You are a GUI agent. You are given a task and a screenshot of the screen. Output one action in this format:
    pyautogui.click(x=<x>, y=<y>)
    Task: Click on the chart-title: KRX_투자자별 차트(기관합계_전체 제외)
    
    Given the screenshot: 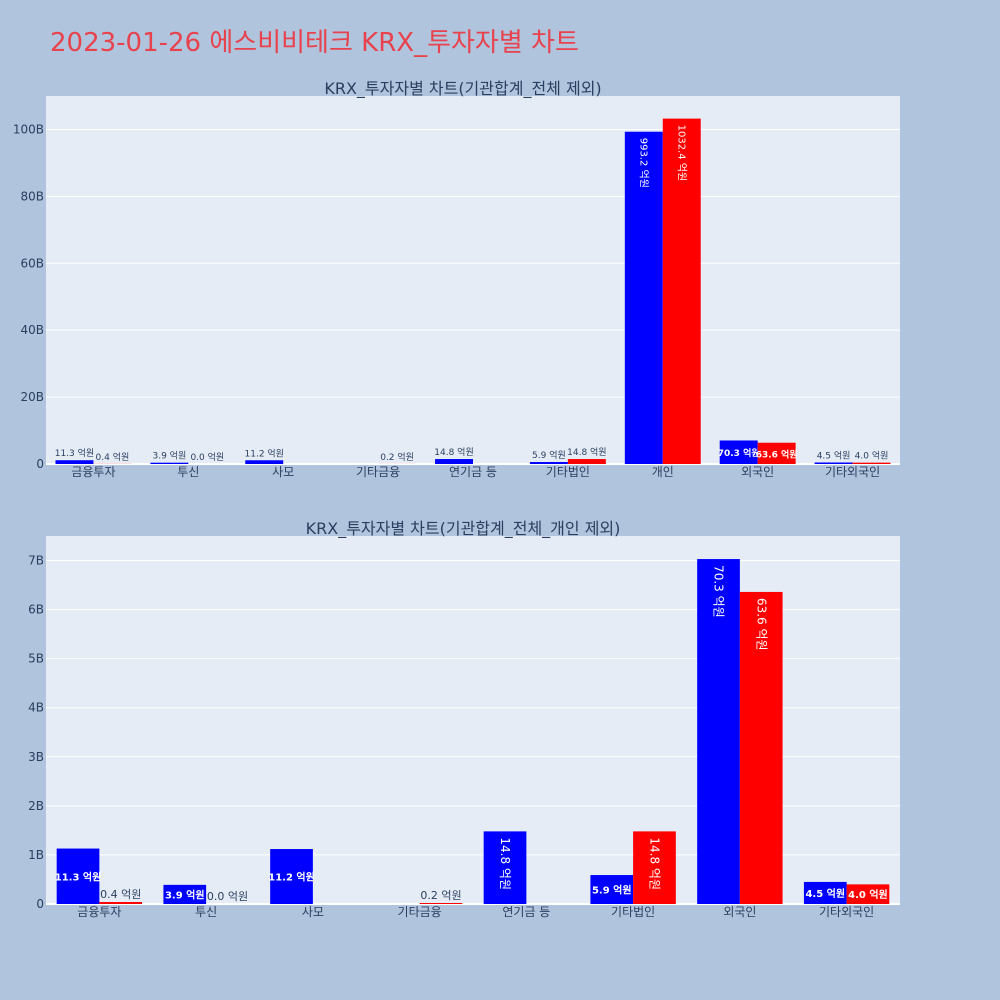 What is the action you would take?
    pyautogui.click(x=462, y=89)
    